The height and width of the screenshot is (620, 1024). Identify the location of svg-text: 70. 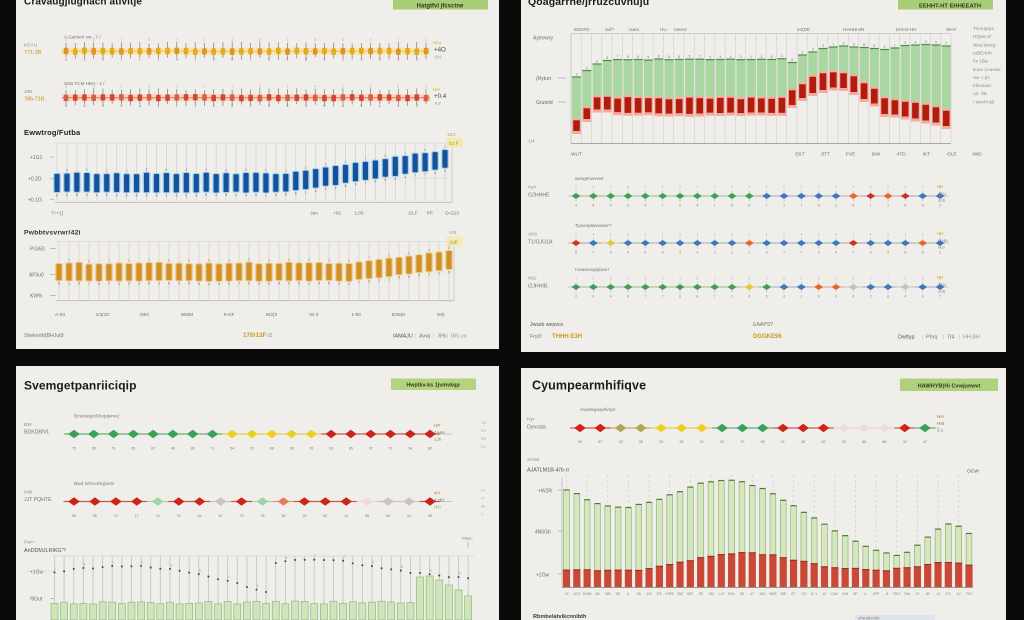
(390, 449).